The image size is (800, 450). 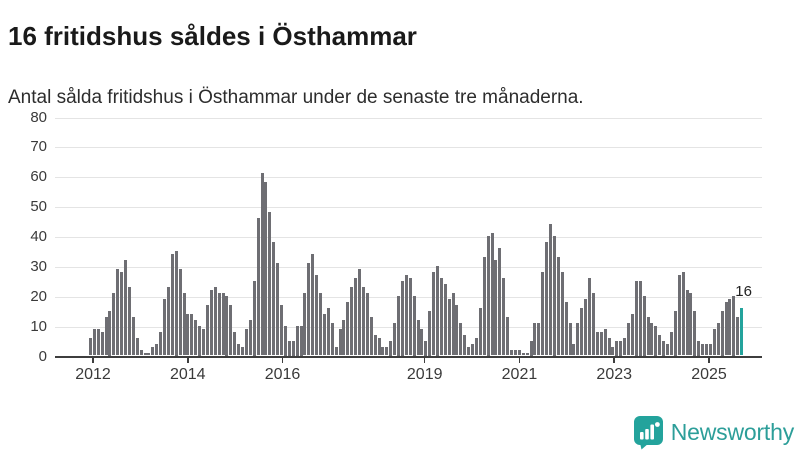 I want to click on newsworthy-bubble-icon, so click(x=648, y=432).